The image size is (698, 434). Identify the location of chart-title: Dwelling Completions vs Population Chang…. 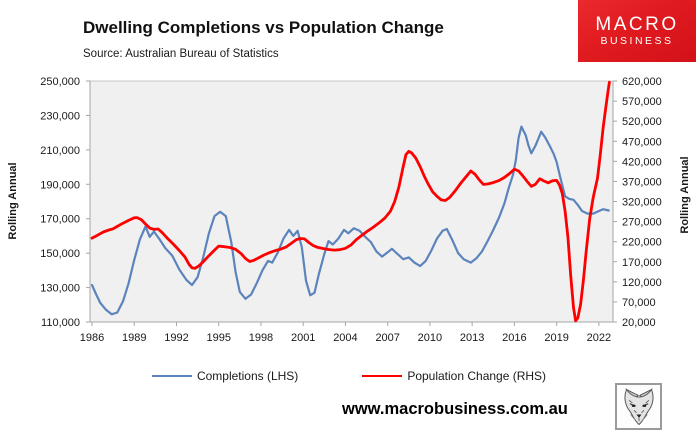
(263, 27).